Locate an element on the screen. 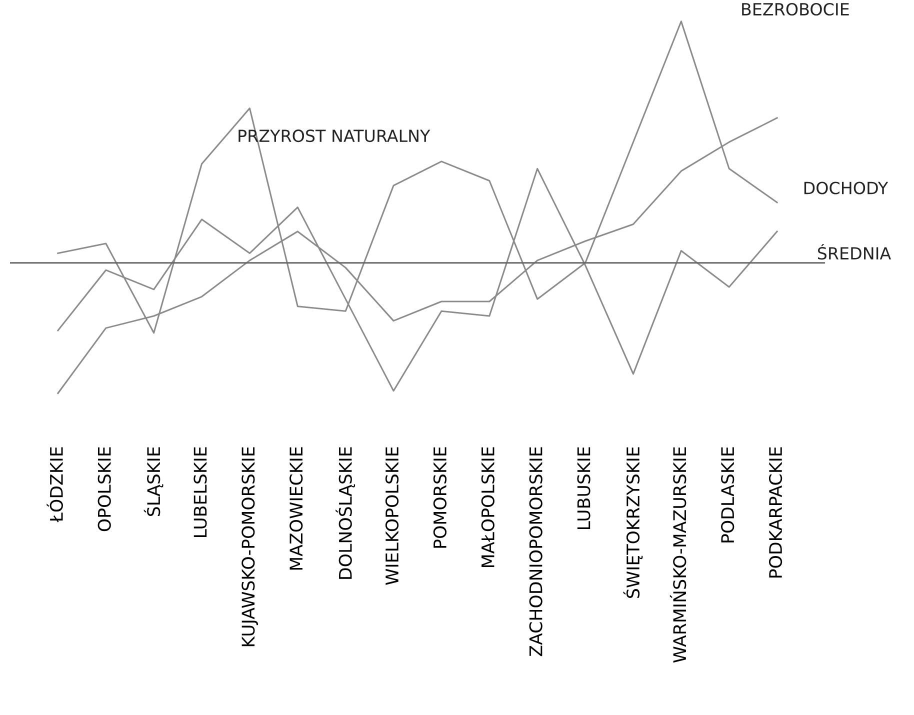  text: BEZROBOCIE is located at coordinates (795, 9).